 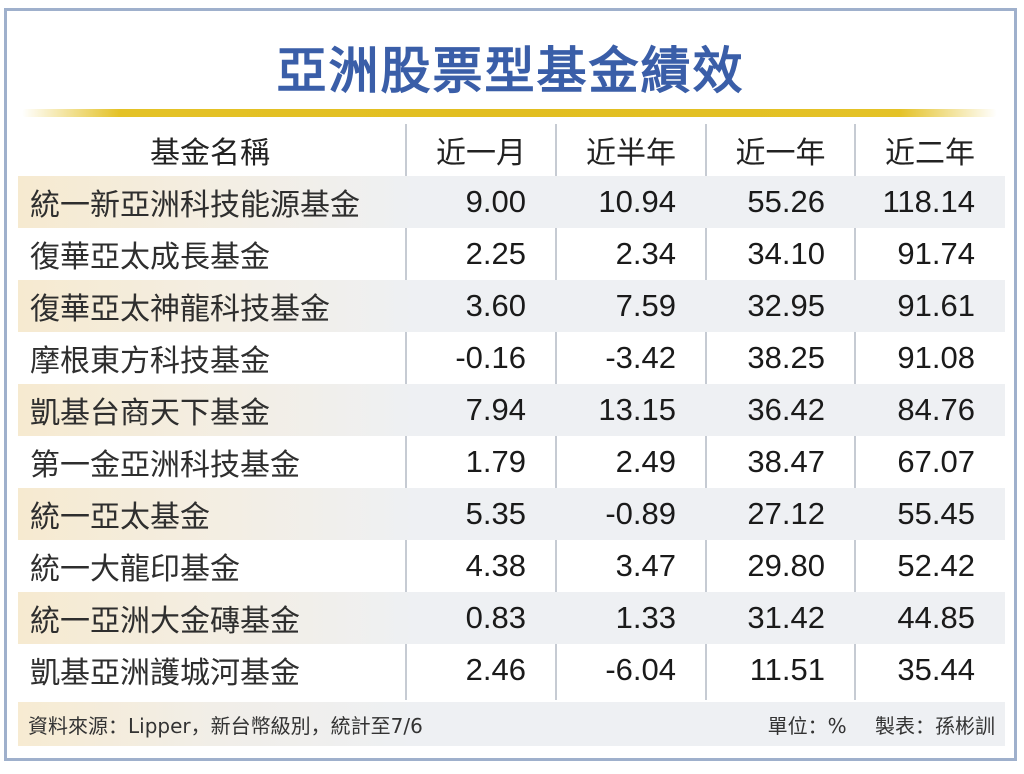 What do you see at coordinates (495, 669) in the screenshot?
I see `return-1-month: 2.46` at bounding box center [495, 669].